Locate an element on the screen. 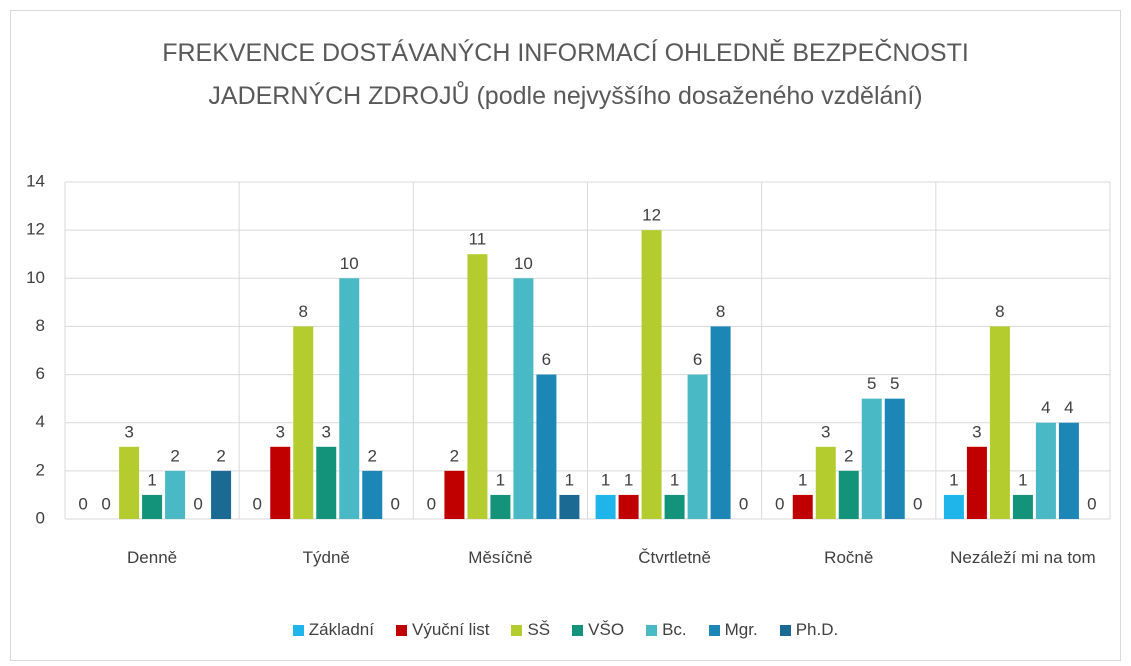  x-tick-label: Měsíčně is located at coordinates (500, 557).